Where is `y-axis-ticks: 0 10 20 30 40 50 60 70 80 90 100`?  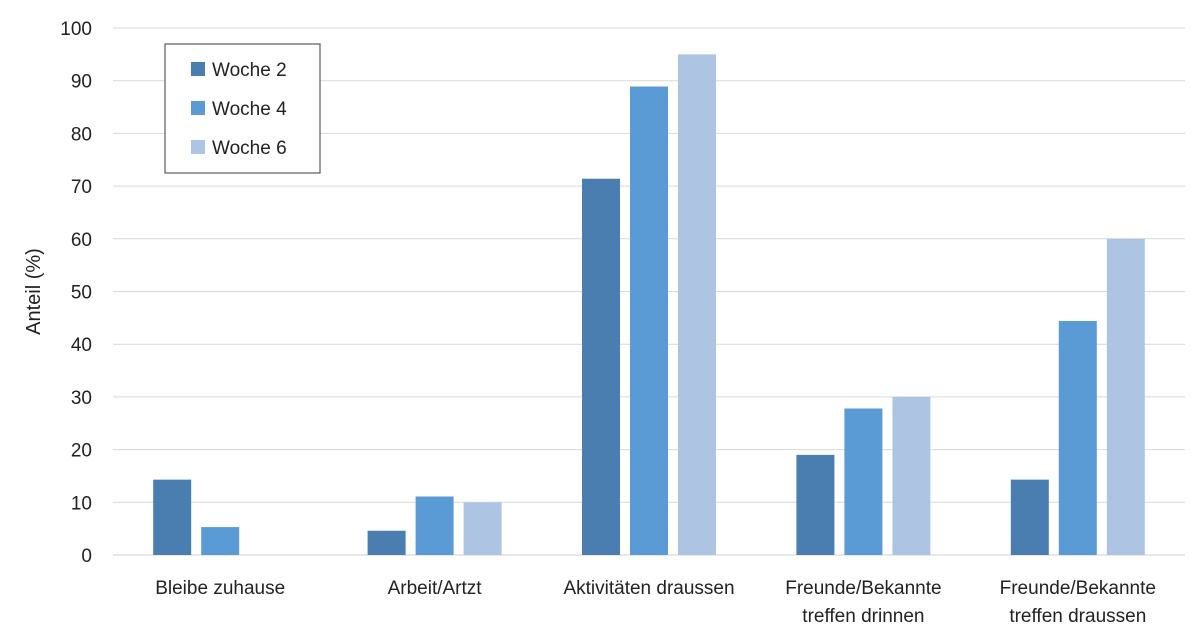 y-axis-ticks: 0 10 20 30 40 50 60 70 80 90 100 is located at coordinates (76, 293).